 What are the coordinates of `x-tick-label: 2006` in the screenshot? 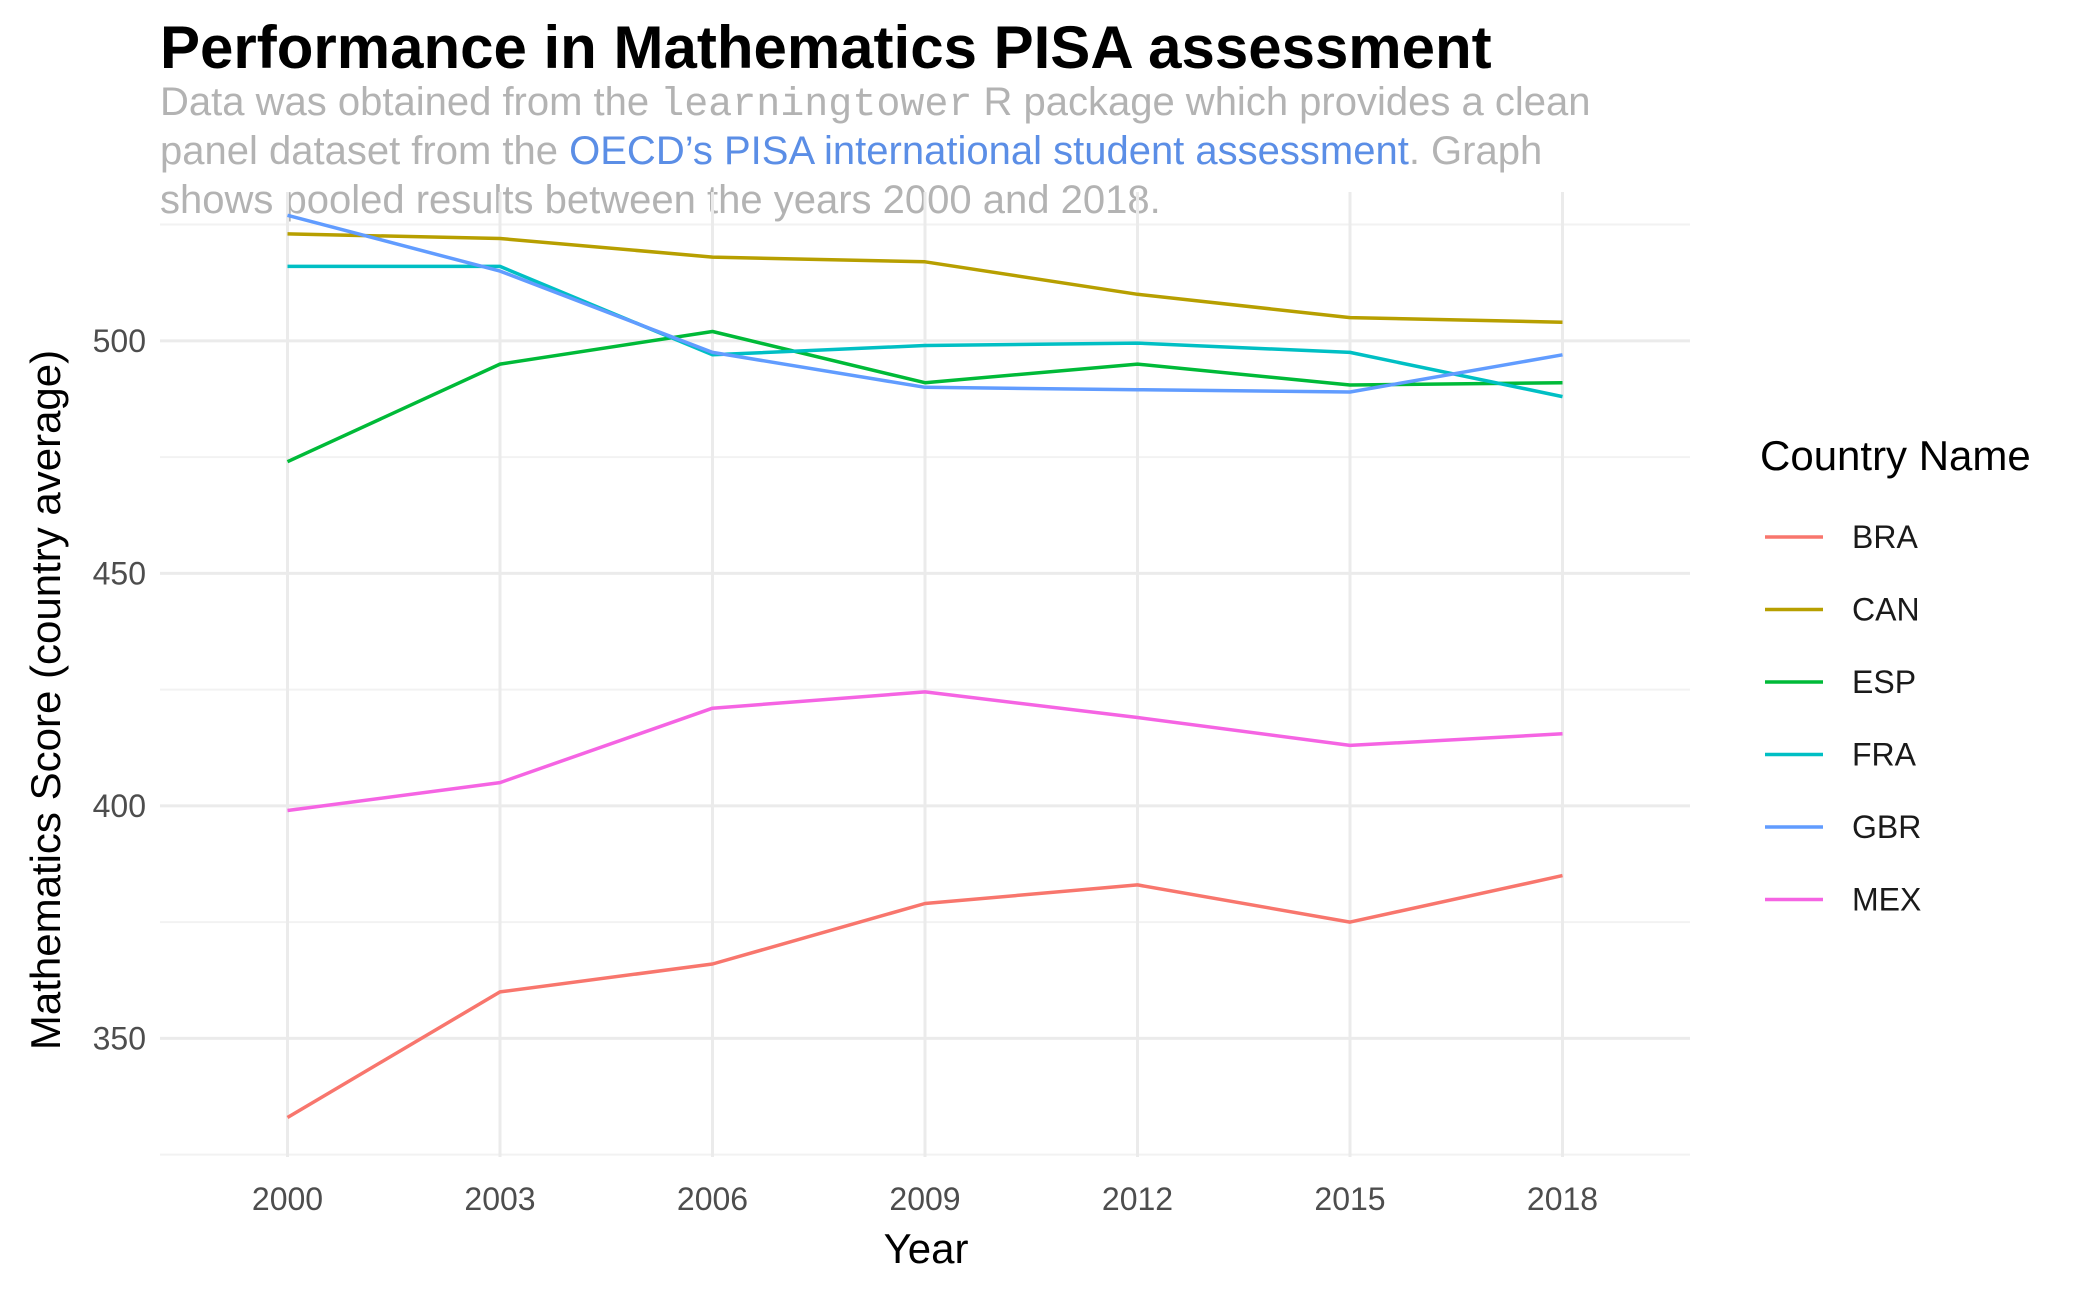 It's located at (712, 1199).